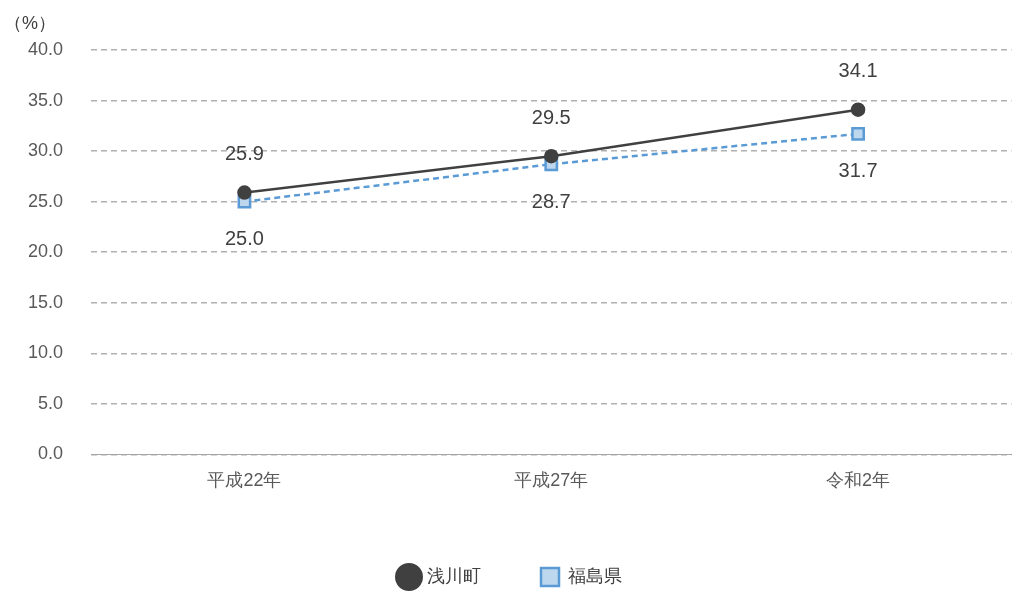 This screenshot has width=1022, height=596. What do you see at coordinates (244, 238) in the screenshot?
I see `data-label: 25.0` at bounding box center [244, 238].